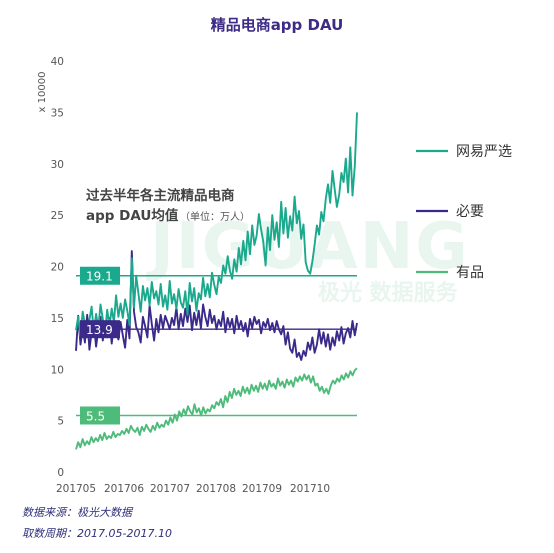  Describe the element at coordinates (97, 533) in the screenshot. I see `source-line-2: 取数周期：2017.05-2017.10` at that location.